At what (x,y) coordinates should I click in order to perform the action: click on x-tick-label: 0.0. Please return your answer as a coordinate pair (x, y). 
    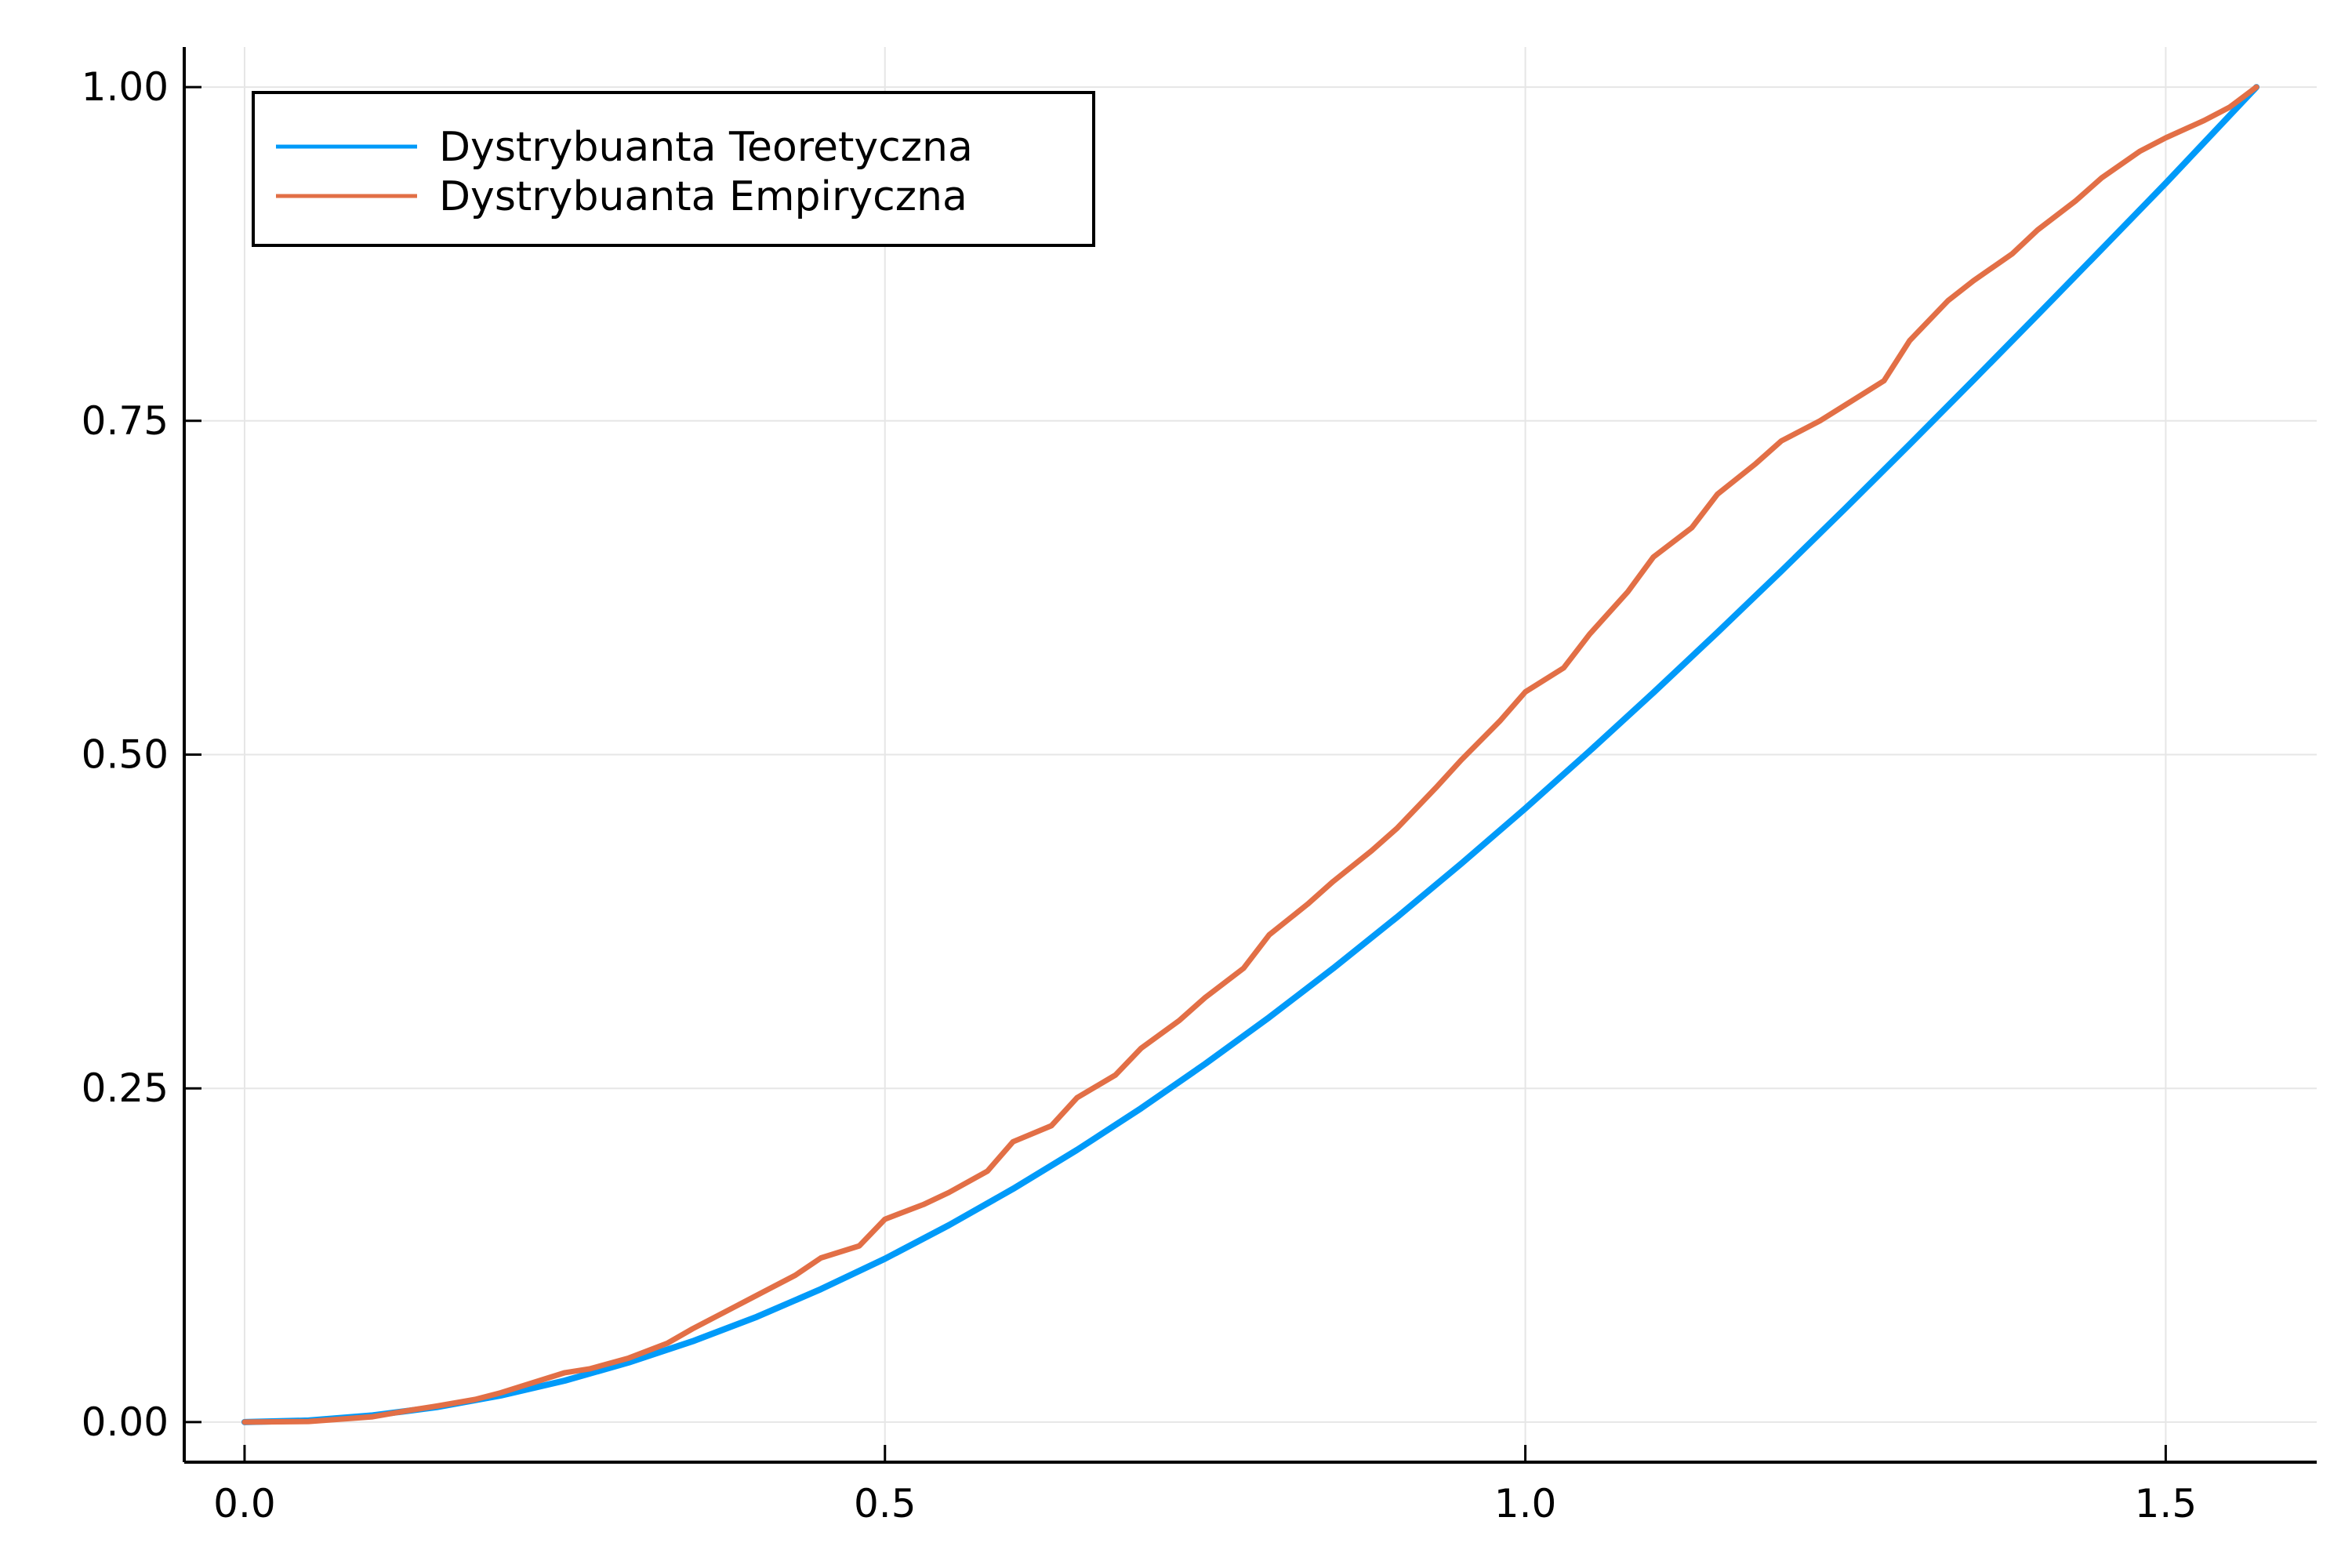
    Looking at the image, I should click on (244, 1503).